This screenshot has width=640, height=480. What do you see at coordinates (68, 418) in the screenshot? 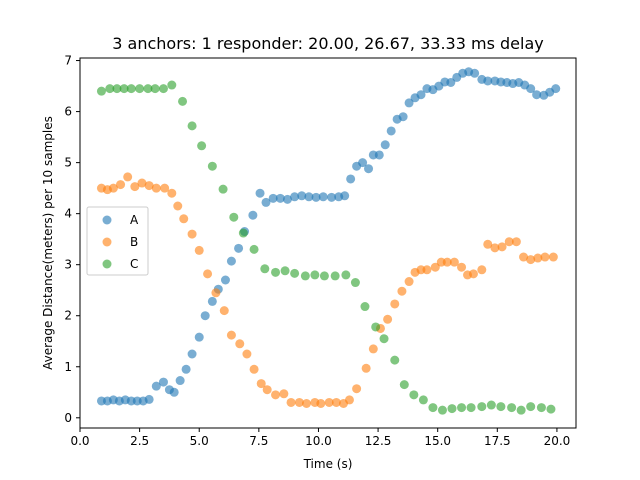
I see `y-tick-label-0: 0` at bounding box center [68, 418].